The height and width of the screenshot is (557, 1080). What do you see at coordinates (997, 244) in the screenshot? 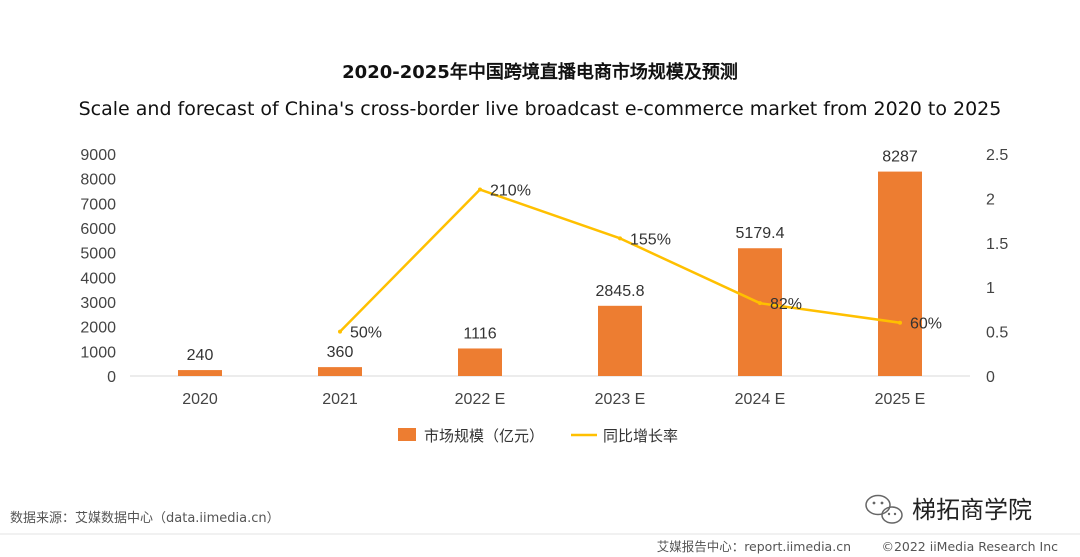
I see `y-right-tick-label: 1.5` at bounding box center [997, 244].